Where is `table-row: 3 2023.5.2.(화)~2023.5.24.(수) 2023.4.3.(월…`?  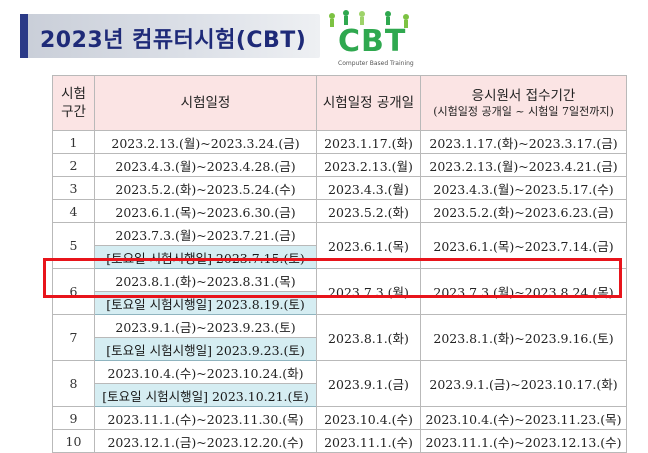 table-row: 3 2023.5.2.(화)~2023.5.24.(수) 2023.4.3.(월… is located at coordinates (339, 188).